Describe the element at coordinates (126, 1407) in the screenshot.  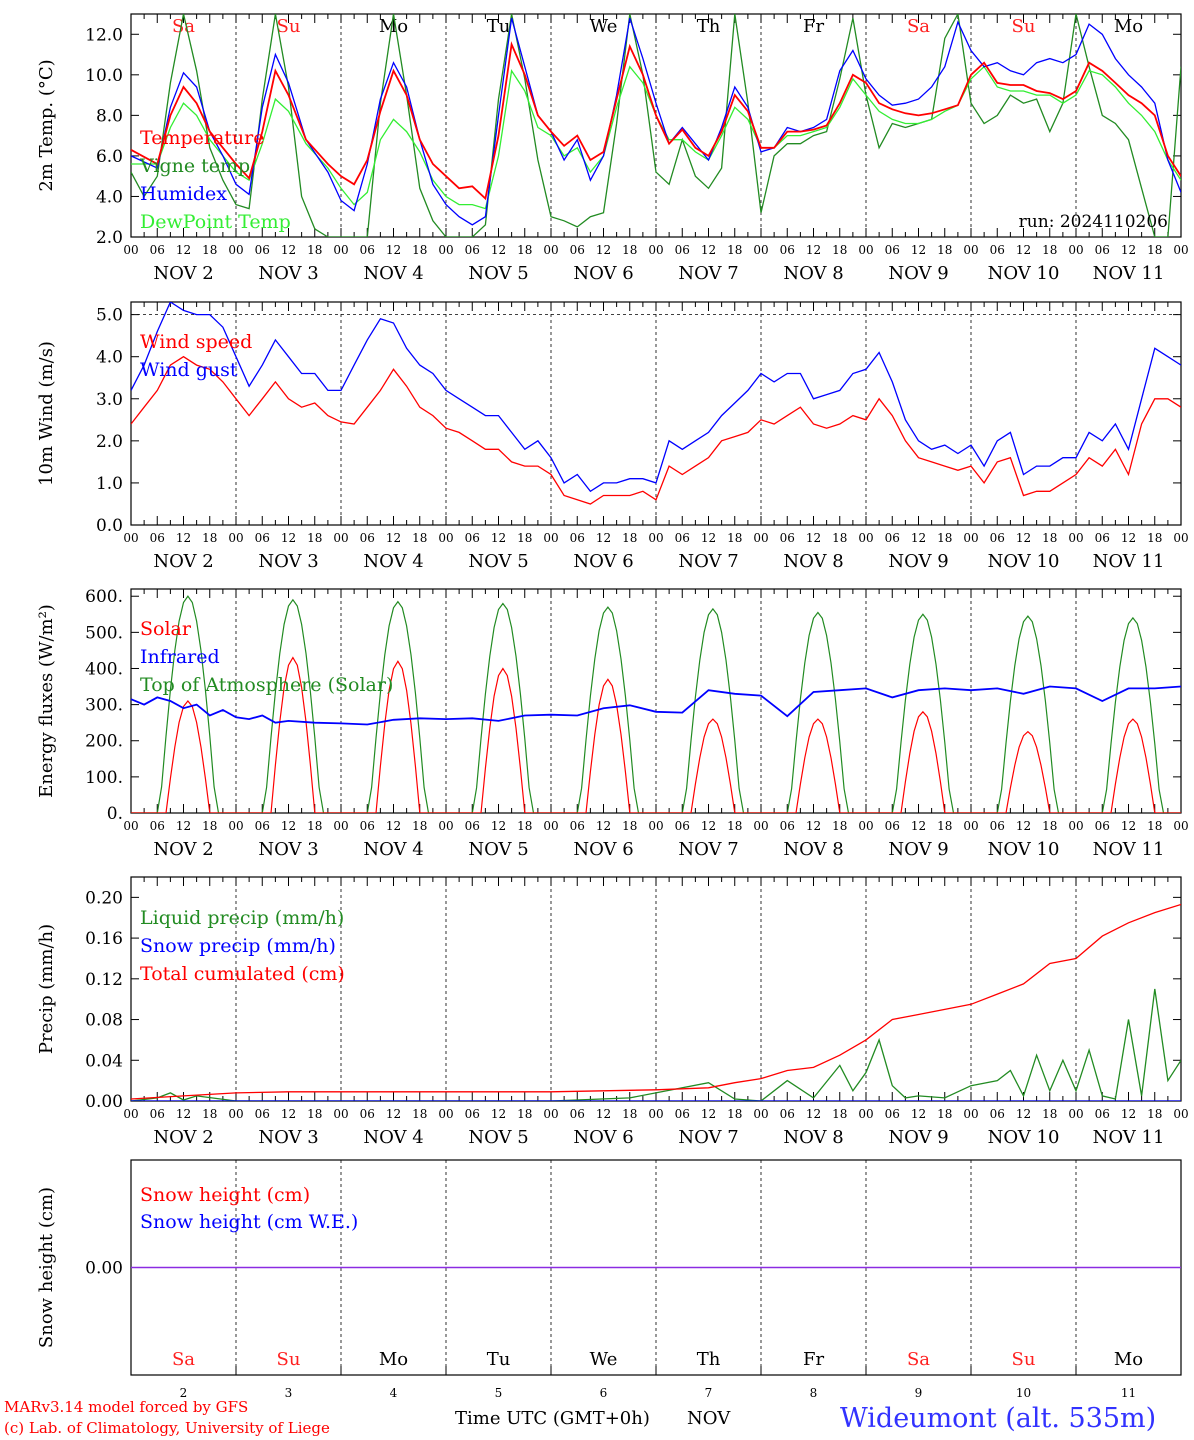
I see `model-credit: MARv3.14 model forced by GFS` at that location.